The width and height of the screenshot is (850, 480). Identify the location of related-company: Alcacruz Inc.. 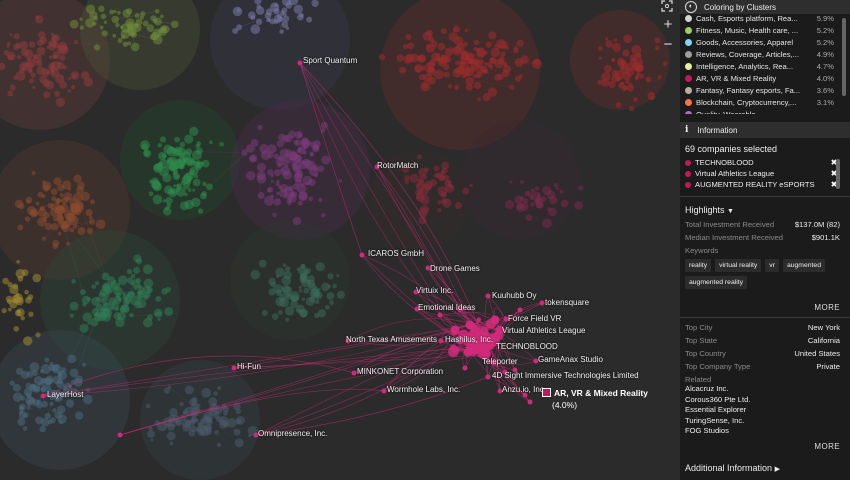
(707, 388).